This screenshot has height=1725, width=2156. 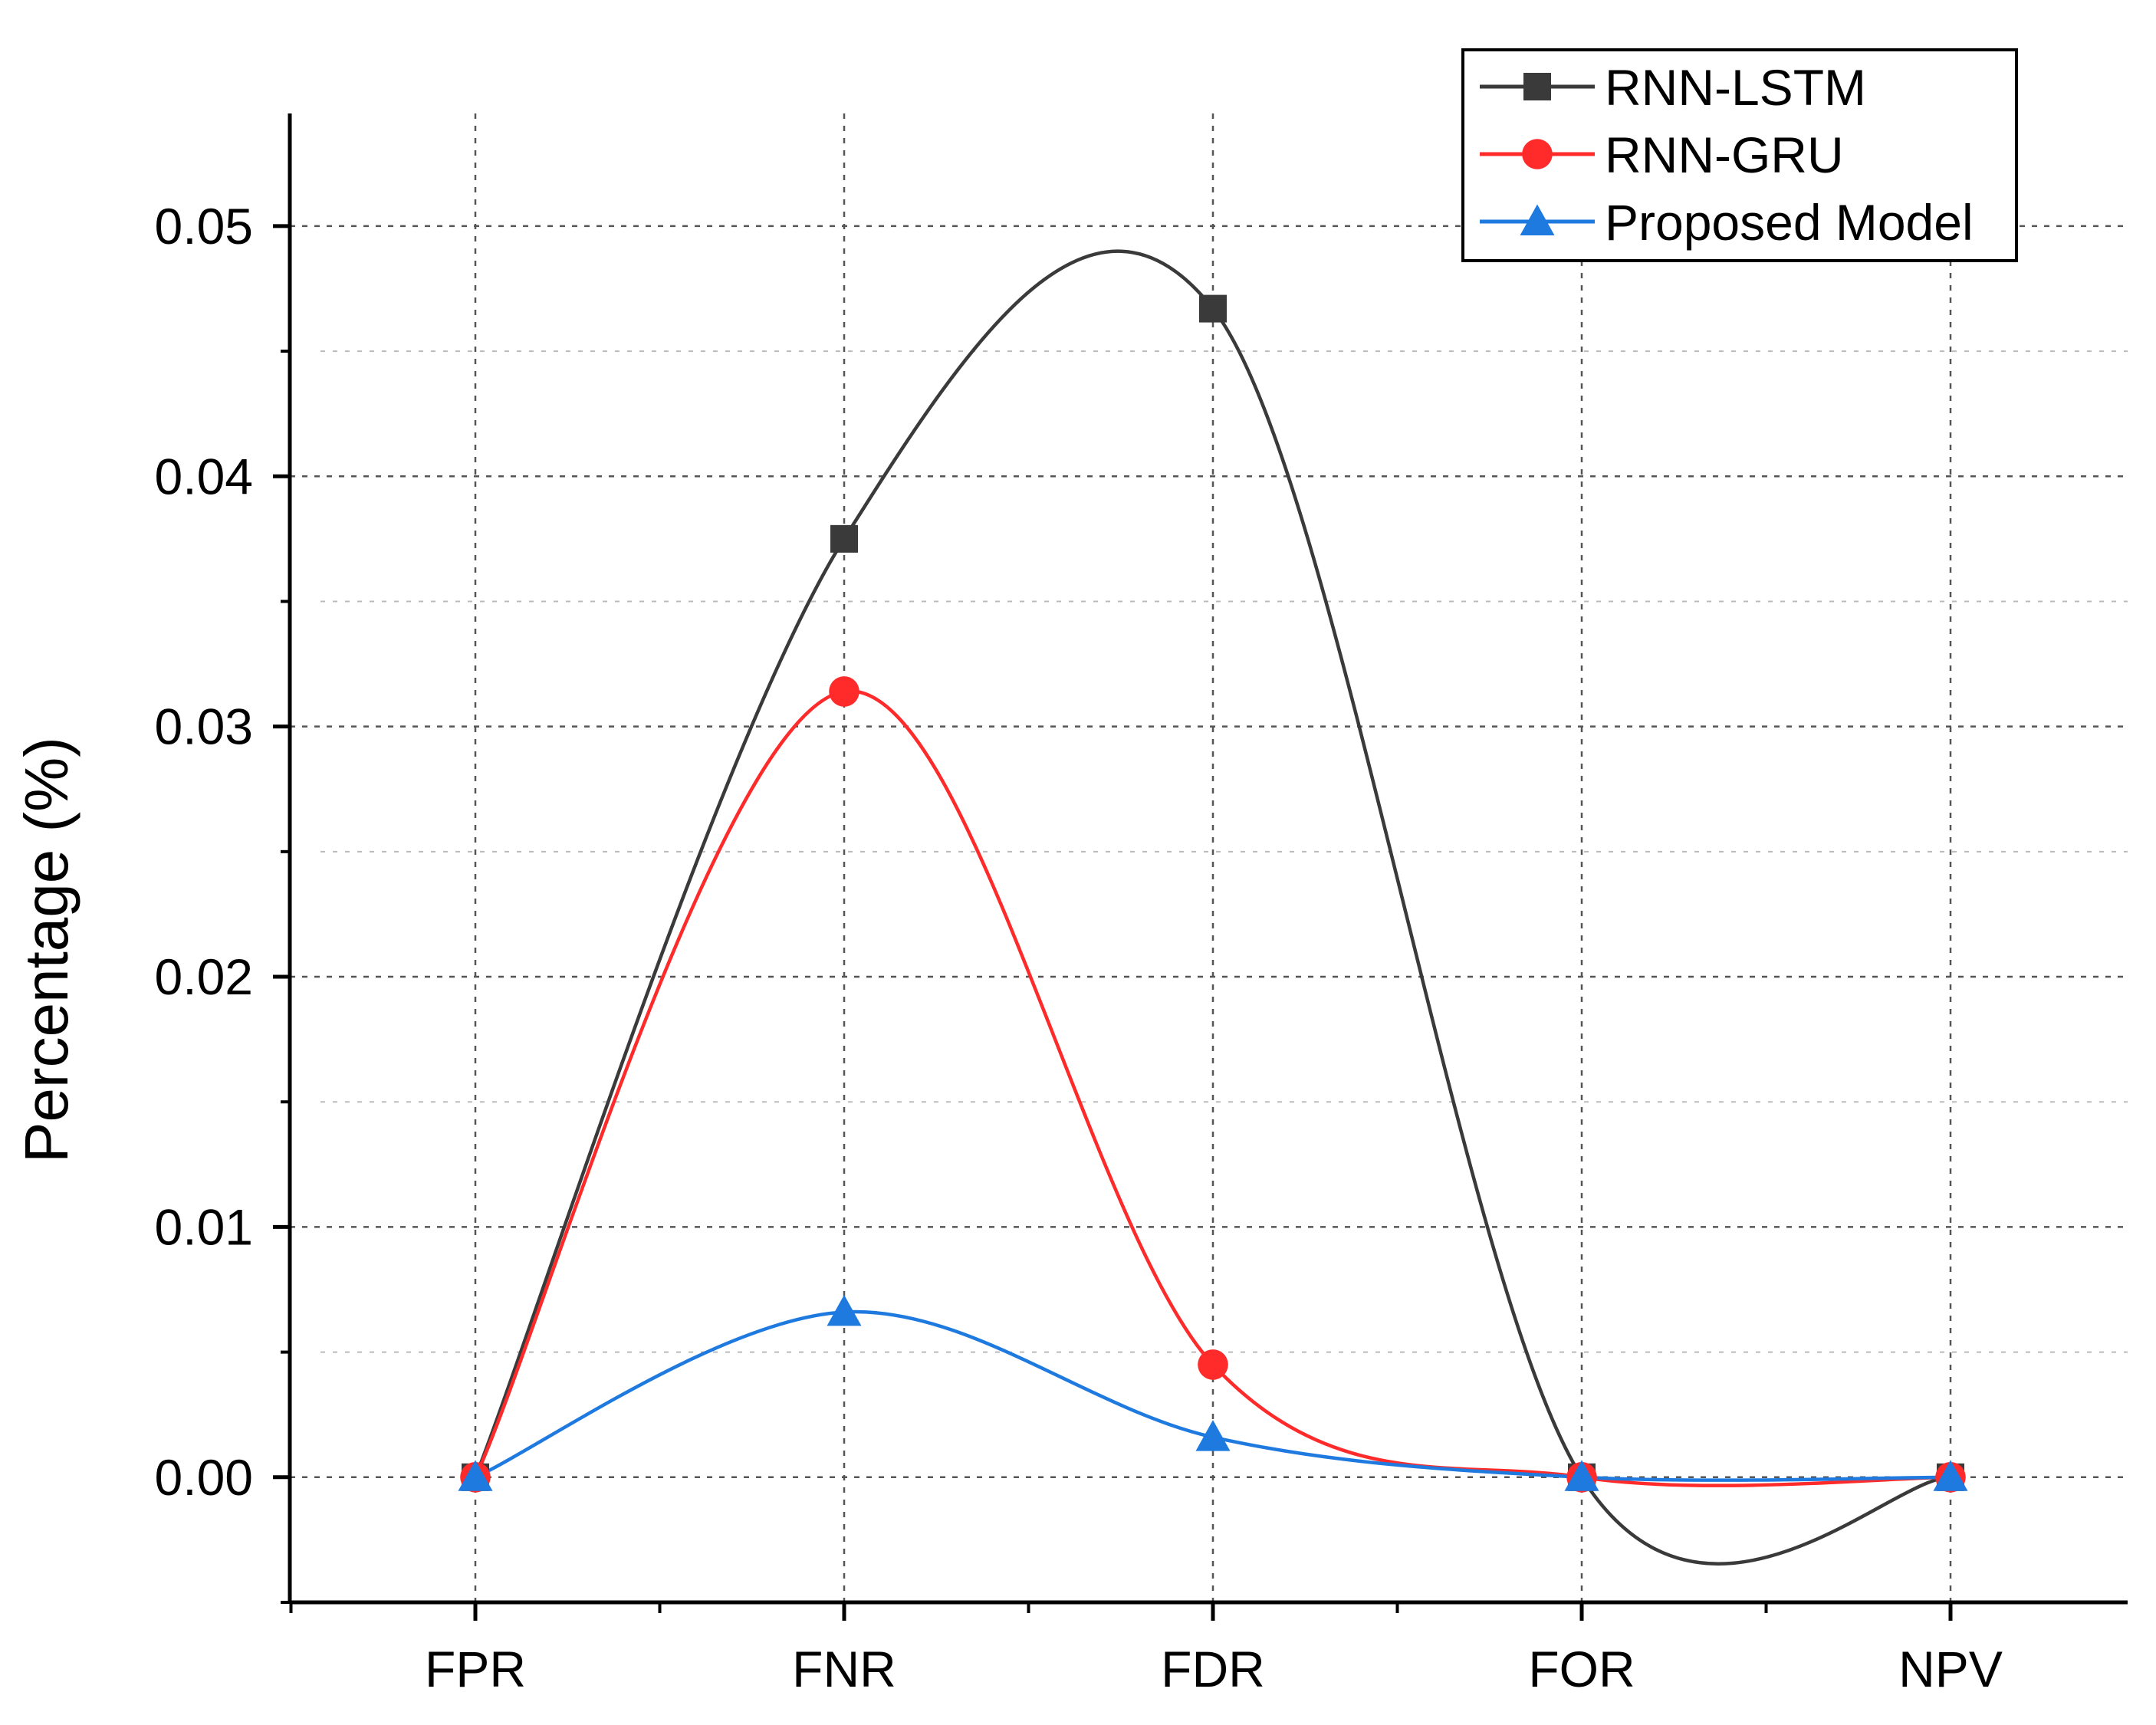 I want to click on y-tick-label: 0.01, so click(x=204, y=1227).